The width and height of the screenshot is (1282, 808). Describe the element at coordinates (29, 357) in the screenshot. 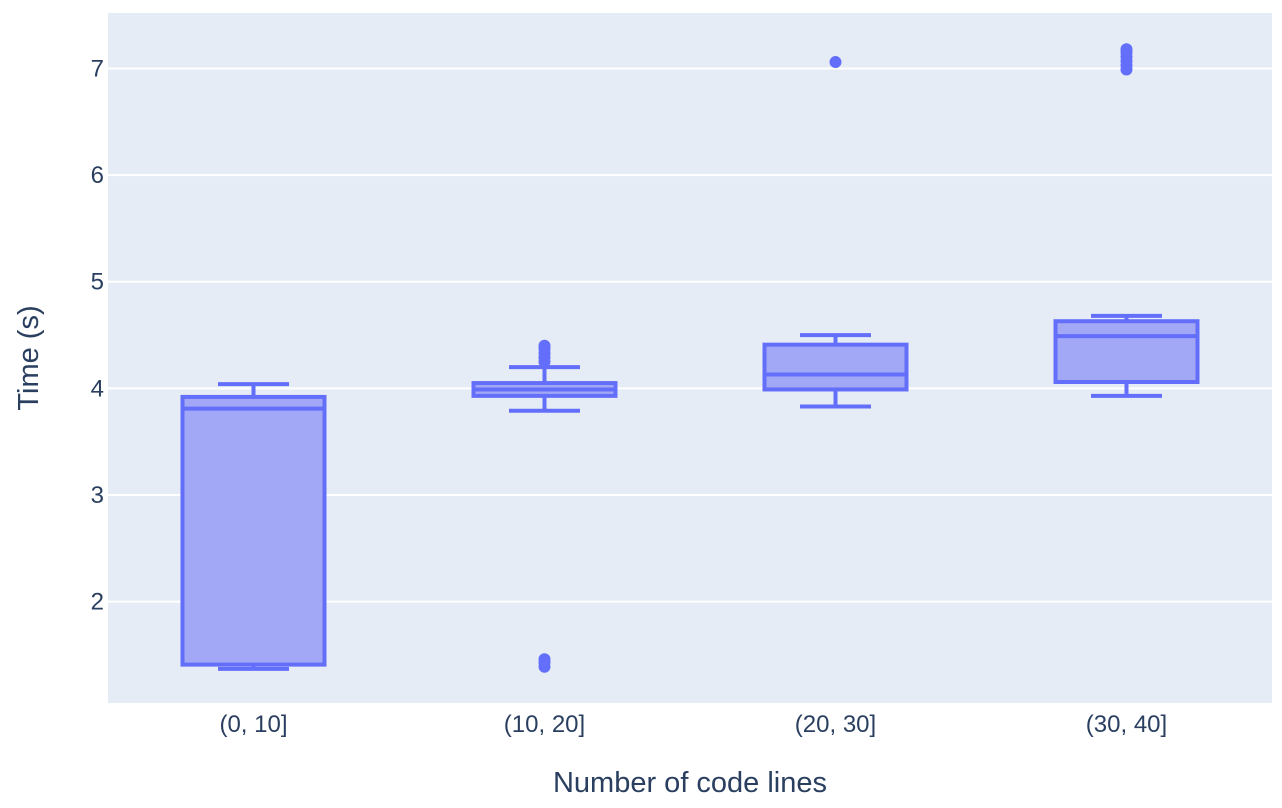

I see `y-axis-title: Time (s)` at that location.